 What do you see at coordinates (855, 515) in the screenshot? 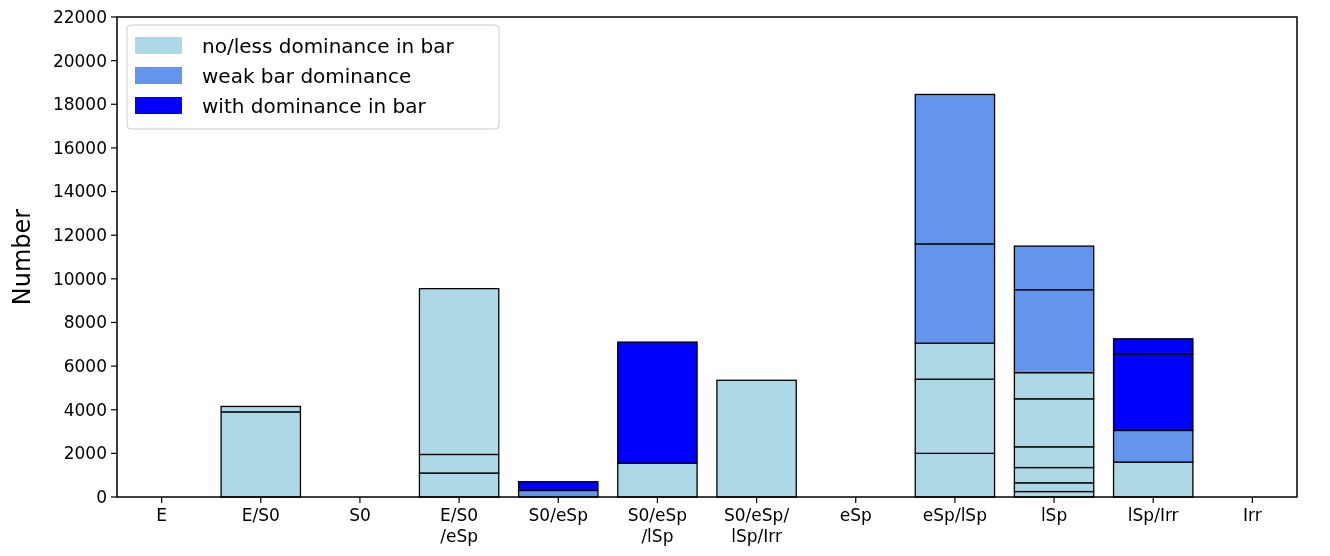
I see `x-tick-label: eSp` at bounding box center [855, 515].